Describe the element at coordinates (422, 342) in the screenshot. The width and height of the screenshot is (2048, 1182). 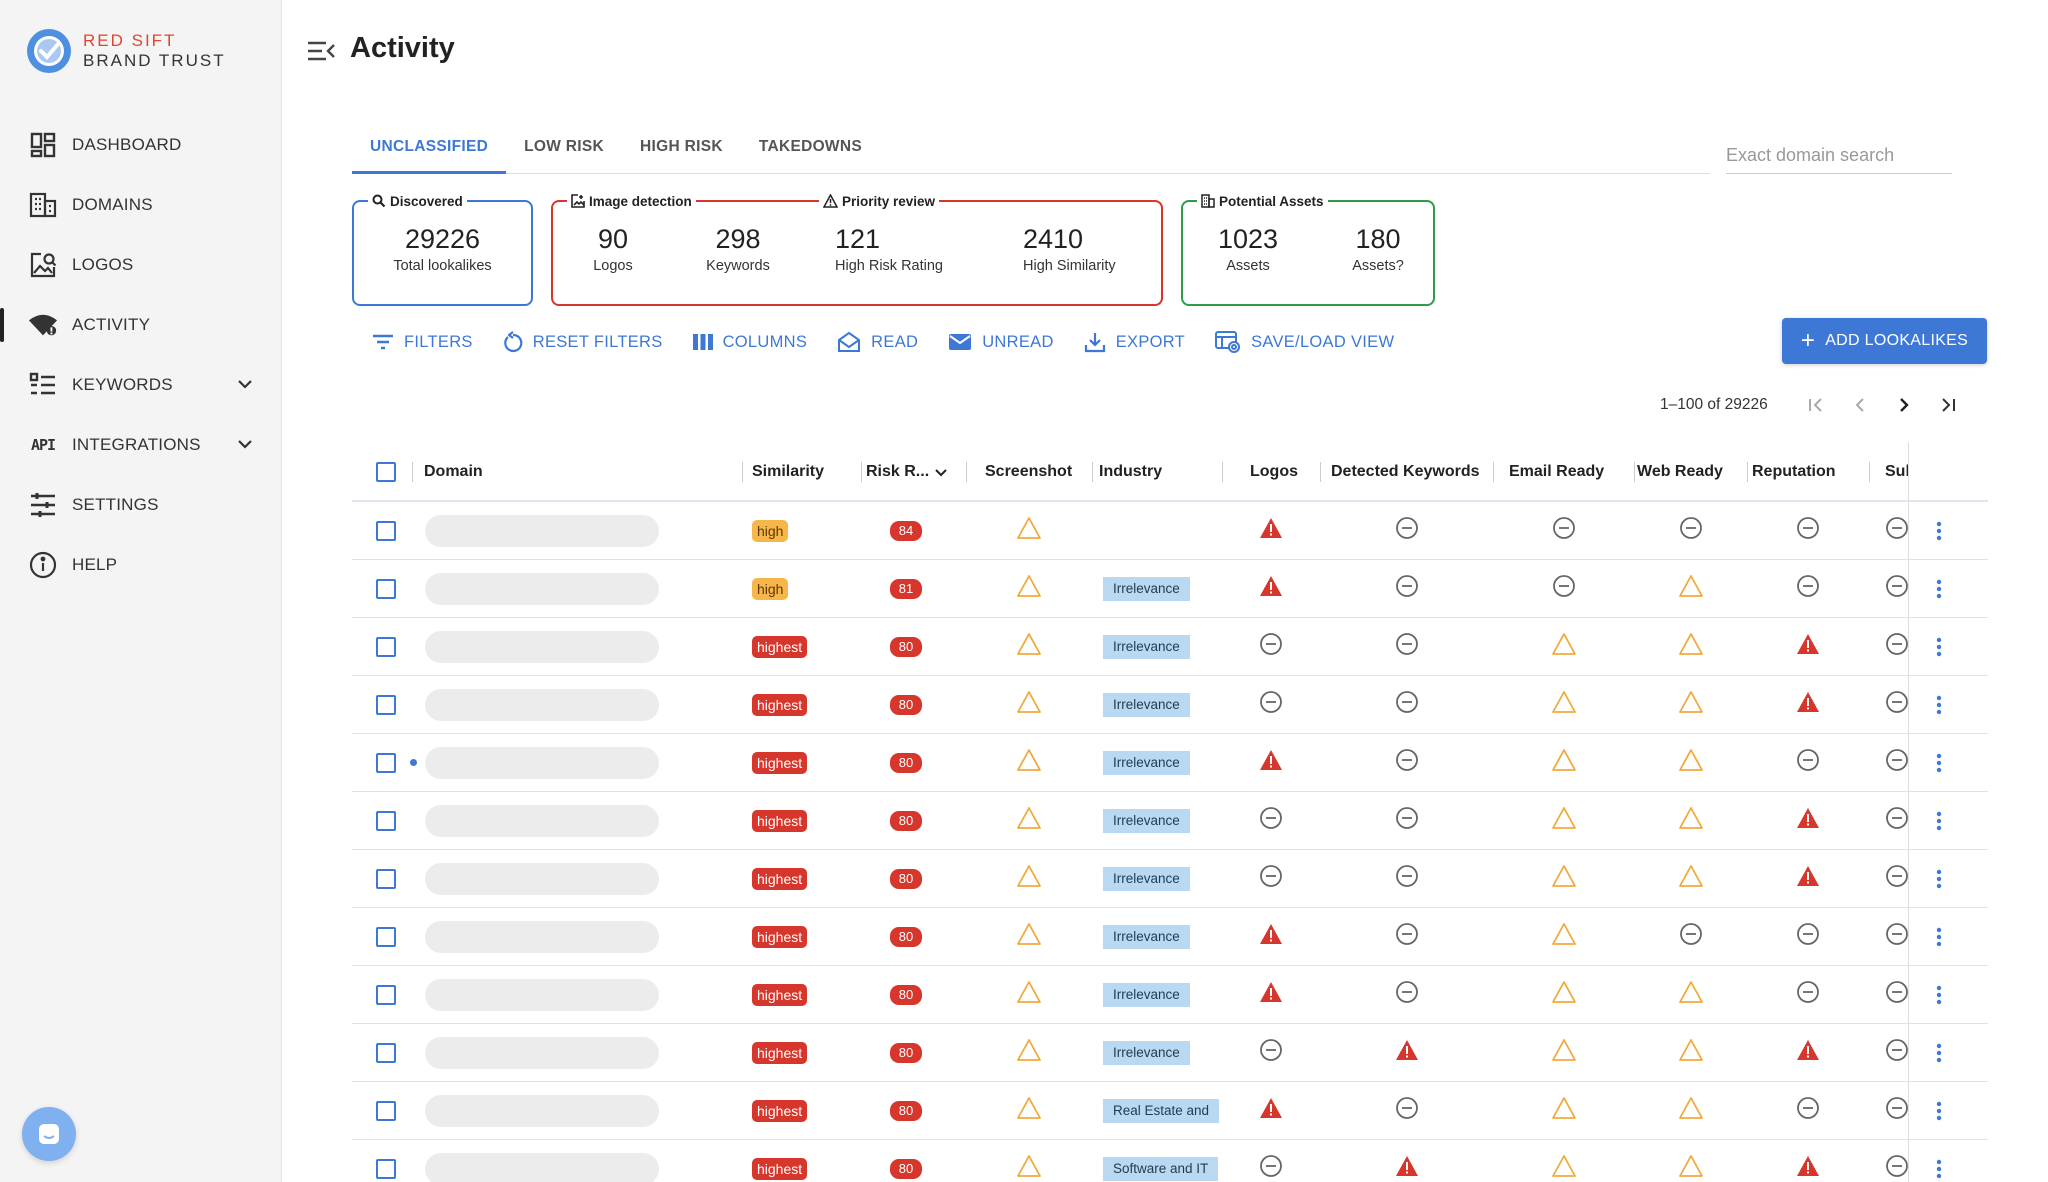
I see `filters-button: FILTERS` at that location.